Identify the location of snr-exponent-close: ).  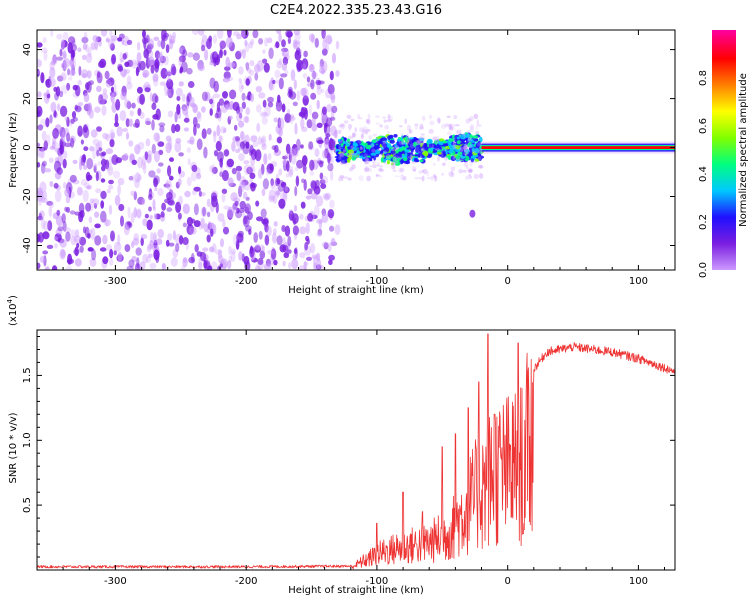
(13, 297).